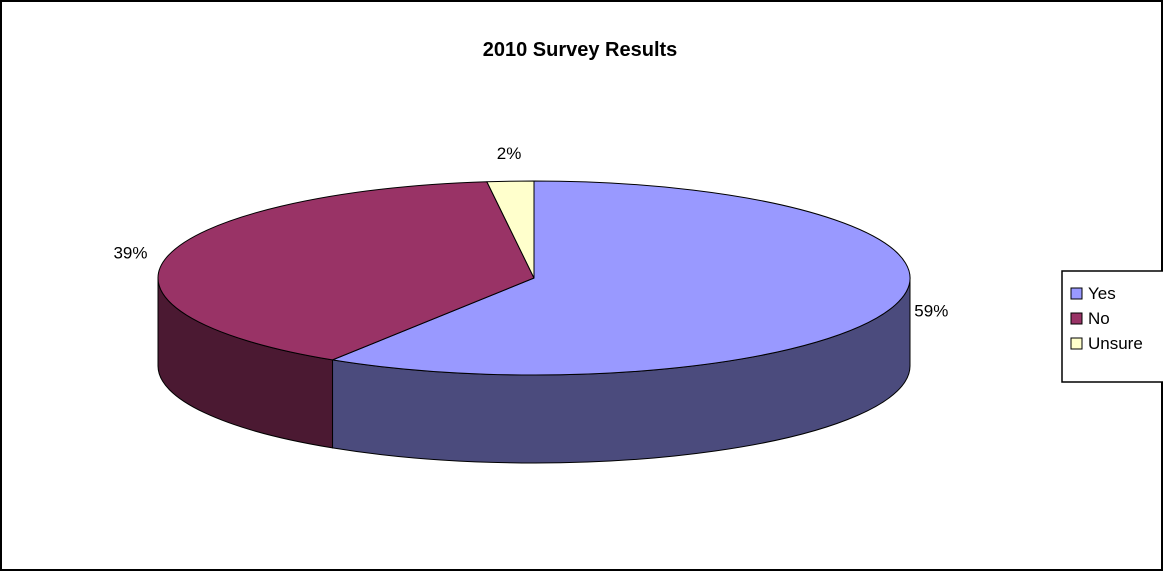 This screenshot has width=1163, height=571. What do you see at coordinates (346, 271) in the screenshot?
I see `pie-slice-no` at bounding box center [346, 271].